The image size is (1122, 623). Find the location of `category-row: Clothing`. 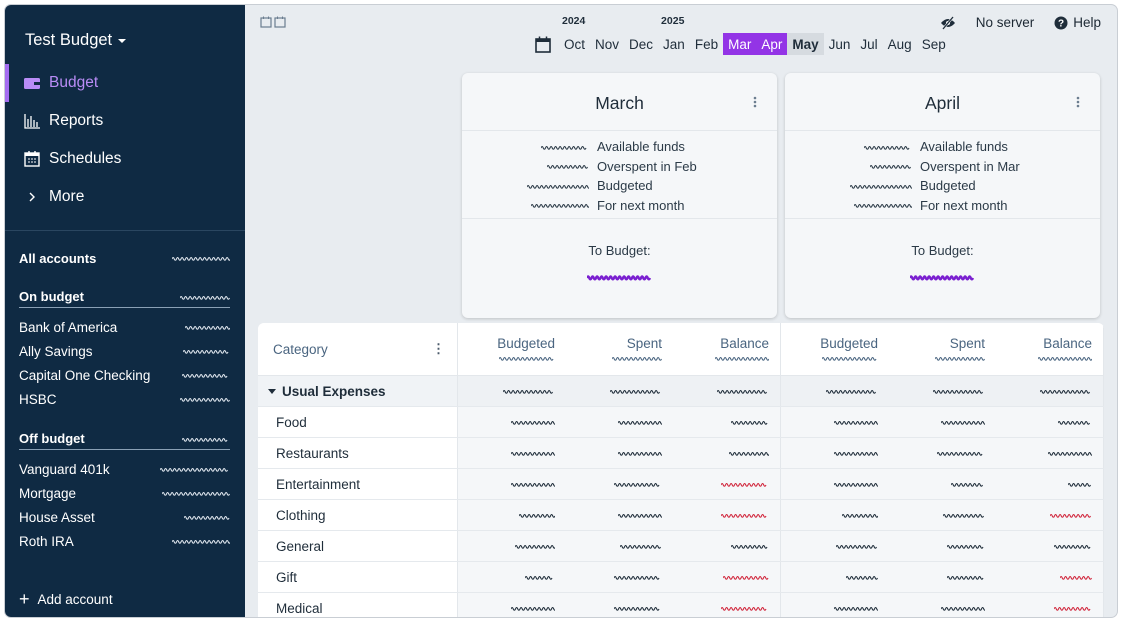

category-row: Clothing is located at coordinates (681, 515).